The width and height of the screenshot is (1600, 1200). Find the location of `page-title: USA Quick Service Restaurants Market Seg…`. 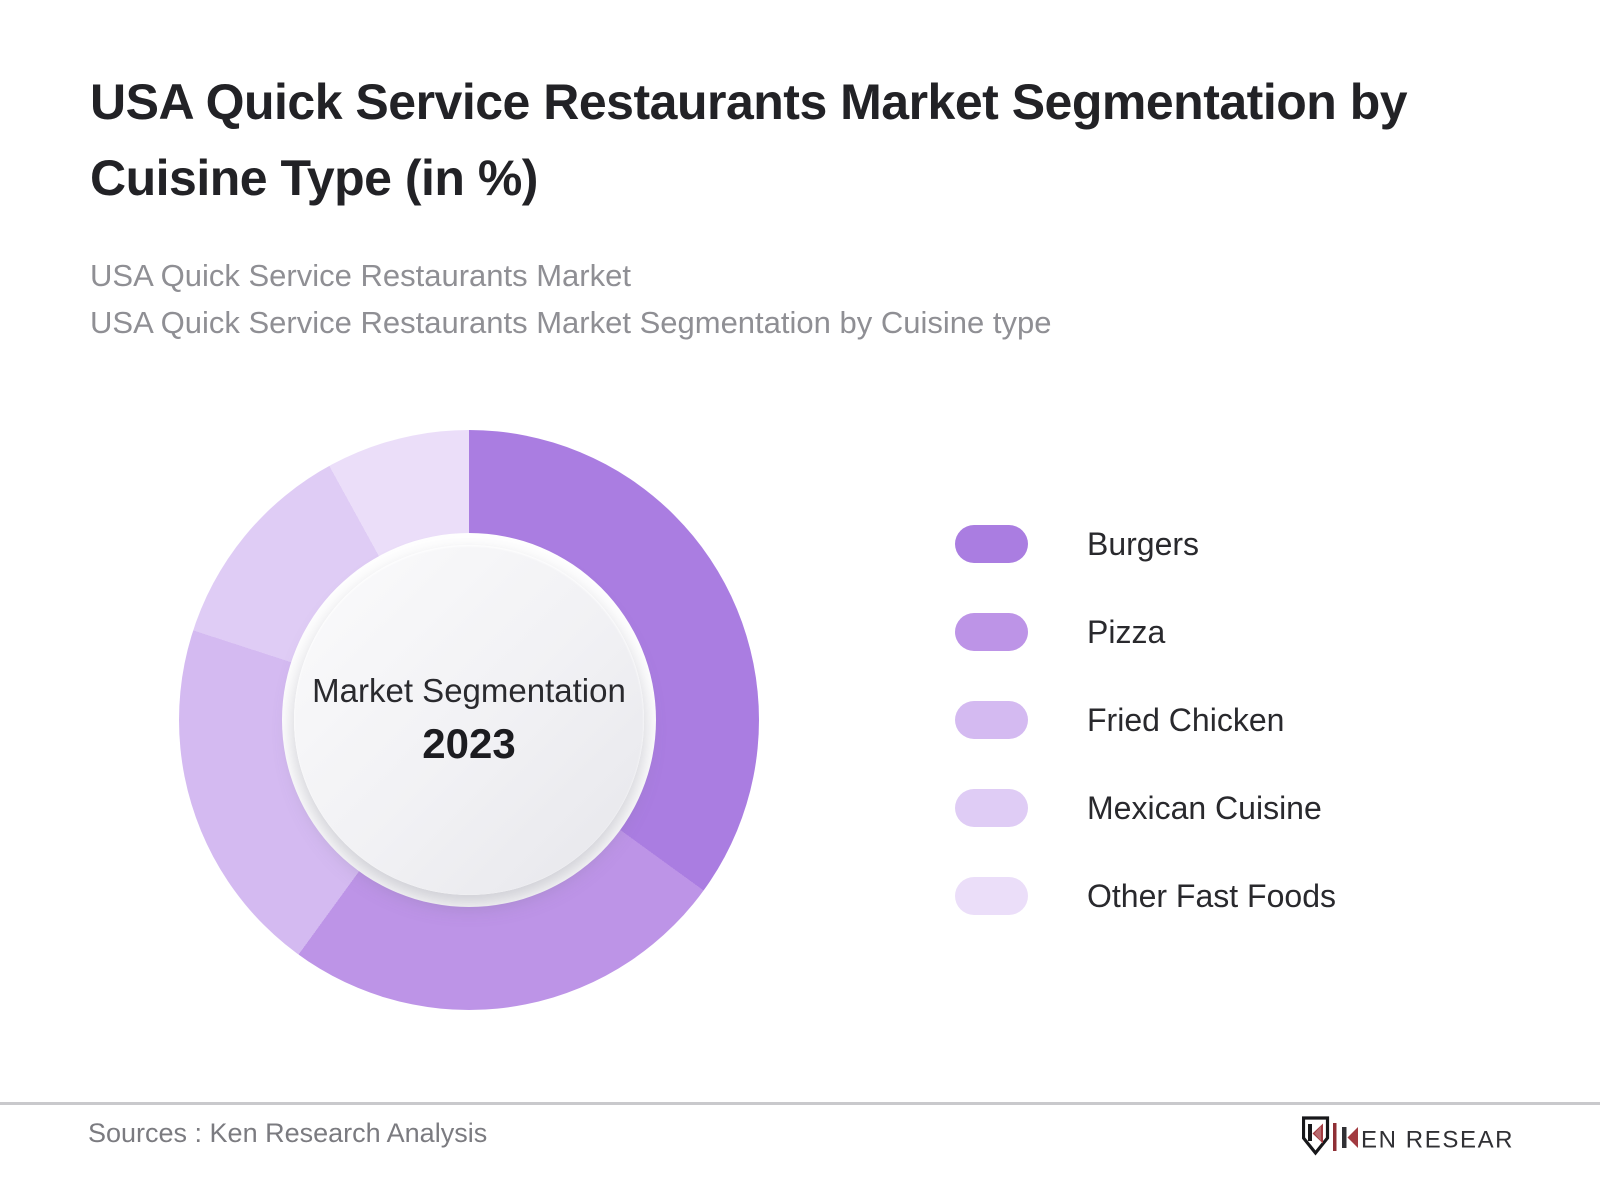

page-title: USA Quick Service Restaurants Market Seg… is located at coordinates (749, 140).